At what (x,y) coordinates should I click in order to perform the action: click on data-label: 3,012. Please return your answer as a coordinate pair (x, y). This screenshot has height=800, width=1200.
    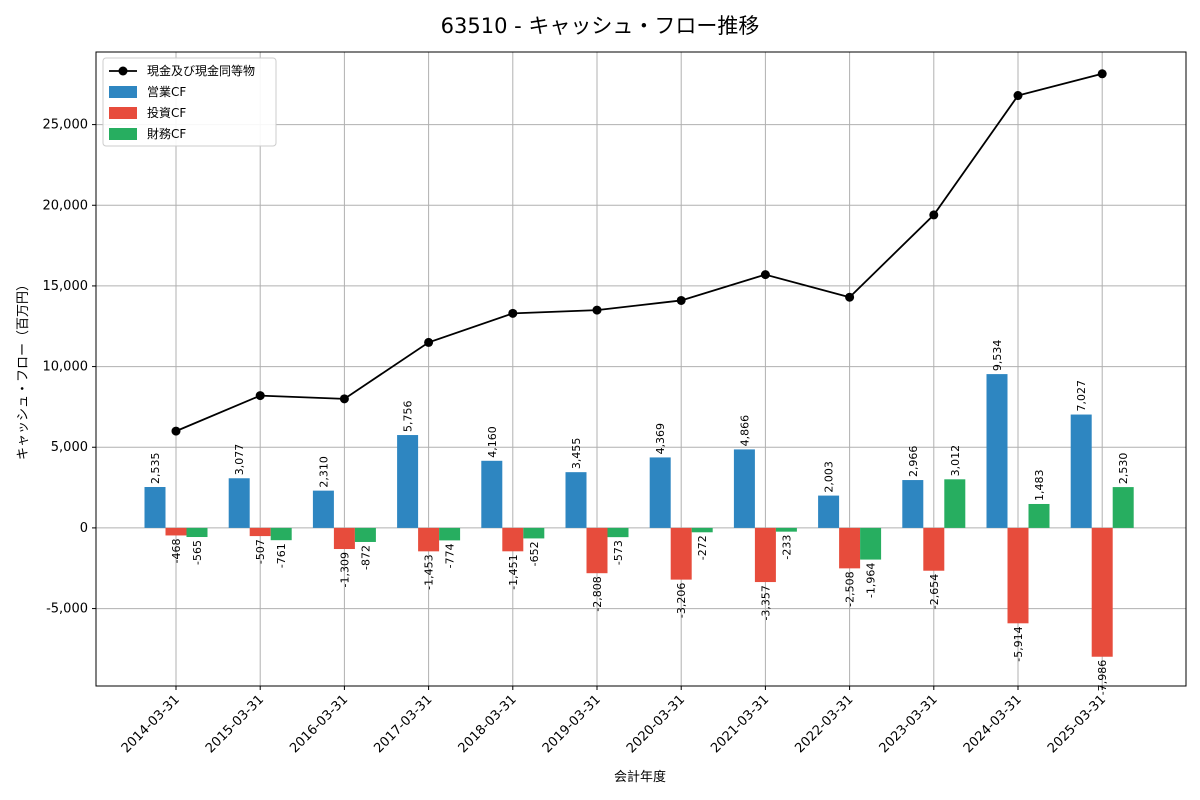
    Looking at the image, I should click on (955, 461).